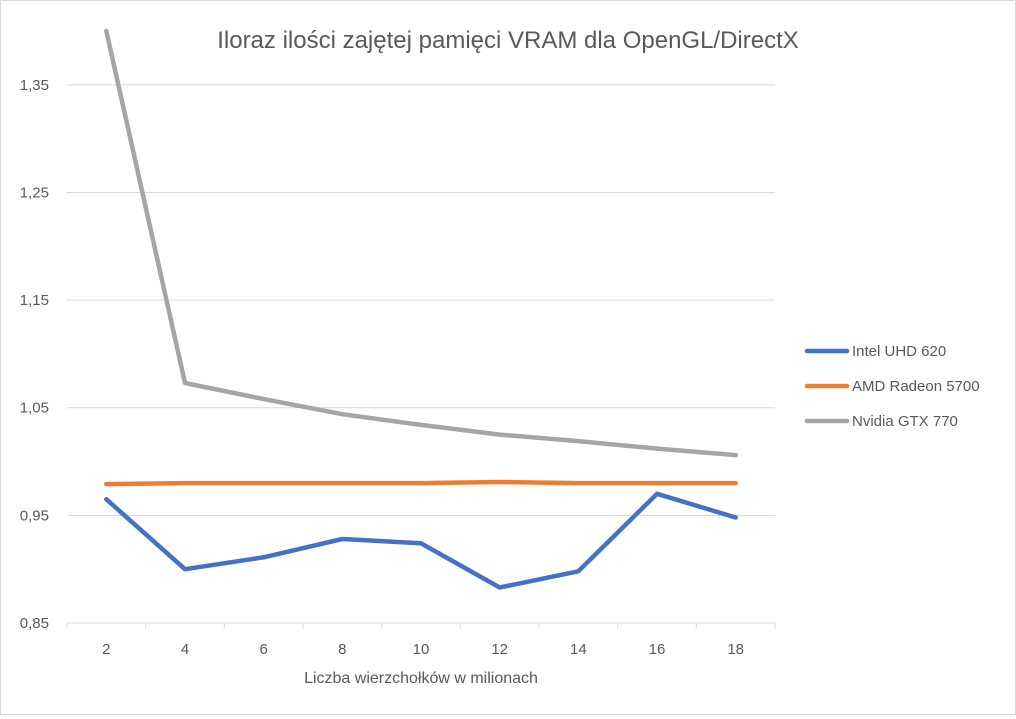 The height and width of the screenshot is (719, 1016). What do you see at coordinates (263, 649) in the screenshot?
I see `x-tick-label: 6` at bounding box center [263, 649].